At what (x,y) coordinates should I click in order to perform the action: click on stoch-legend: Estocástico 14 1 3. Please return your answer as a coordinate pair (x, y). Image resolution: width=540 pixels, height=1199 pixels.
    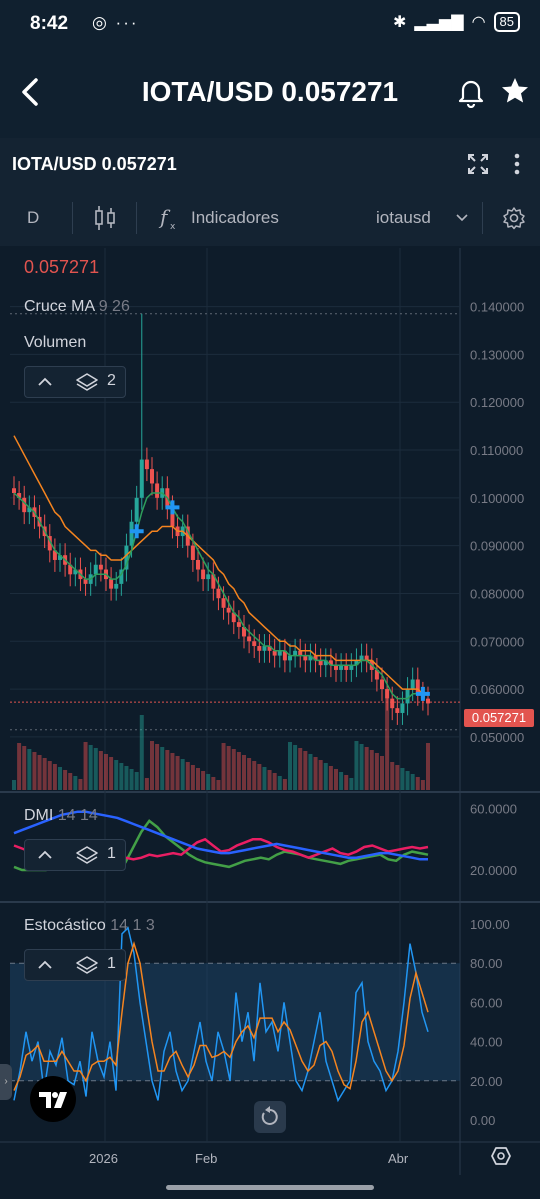
    Looking at the image, I should click on (89, 926).